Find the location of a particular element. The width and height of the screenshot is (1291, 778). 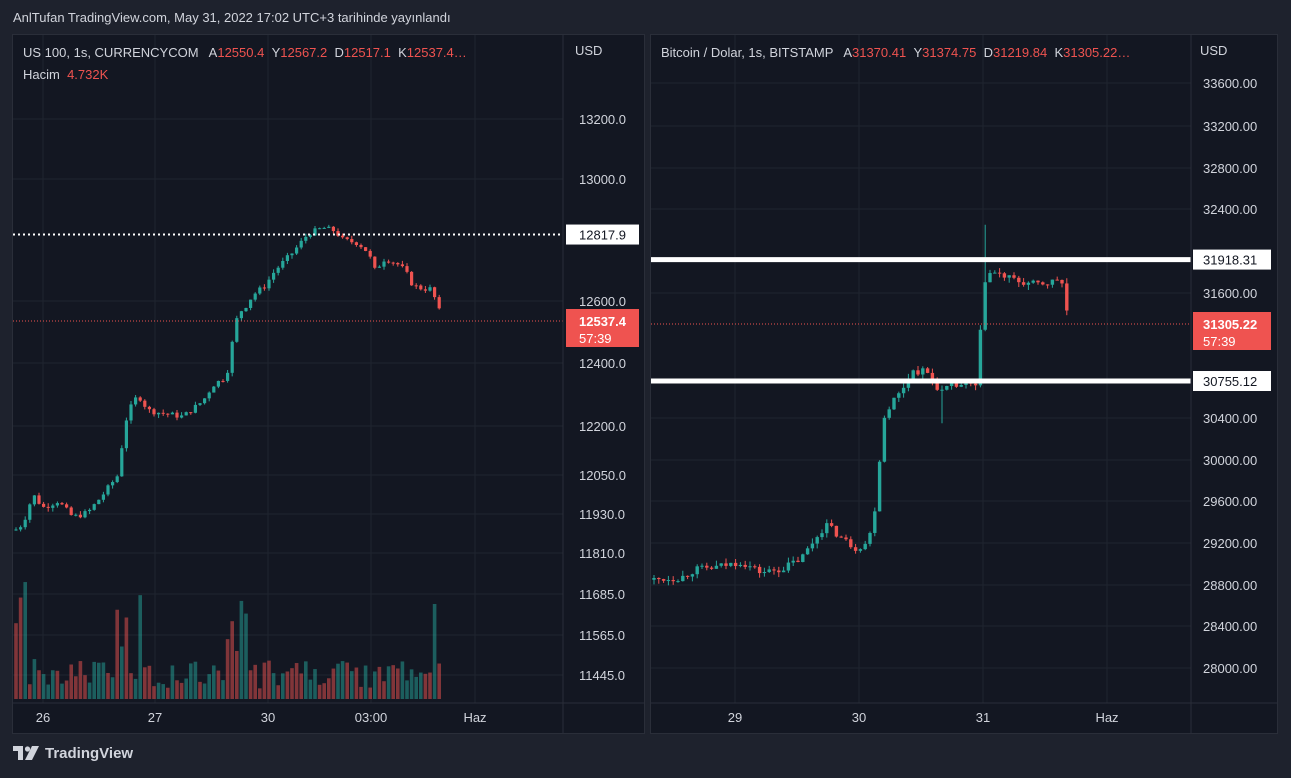

right-price-tick: 32400.00 is located at coordinates (1230, 209).